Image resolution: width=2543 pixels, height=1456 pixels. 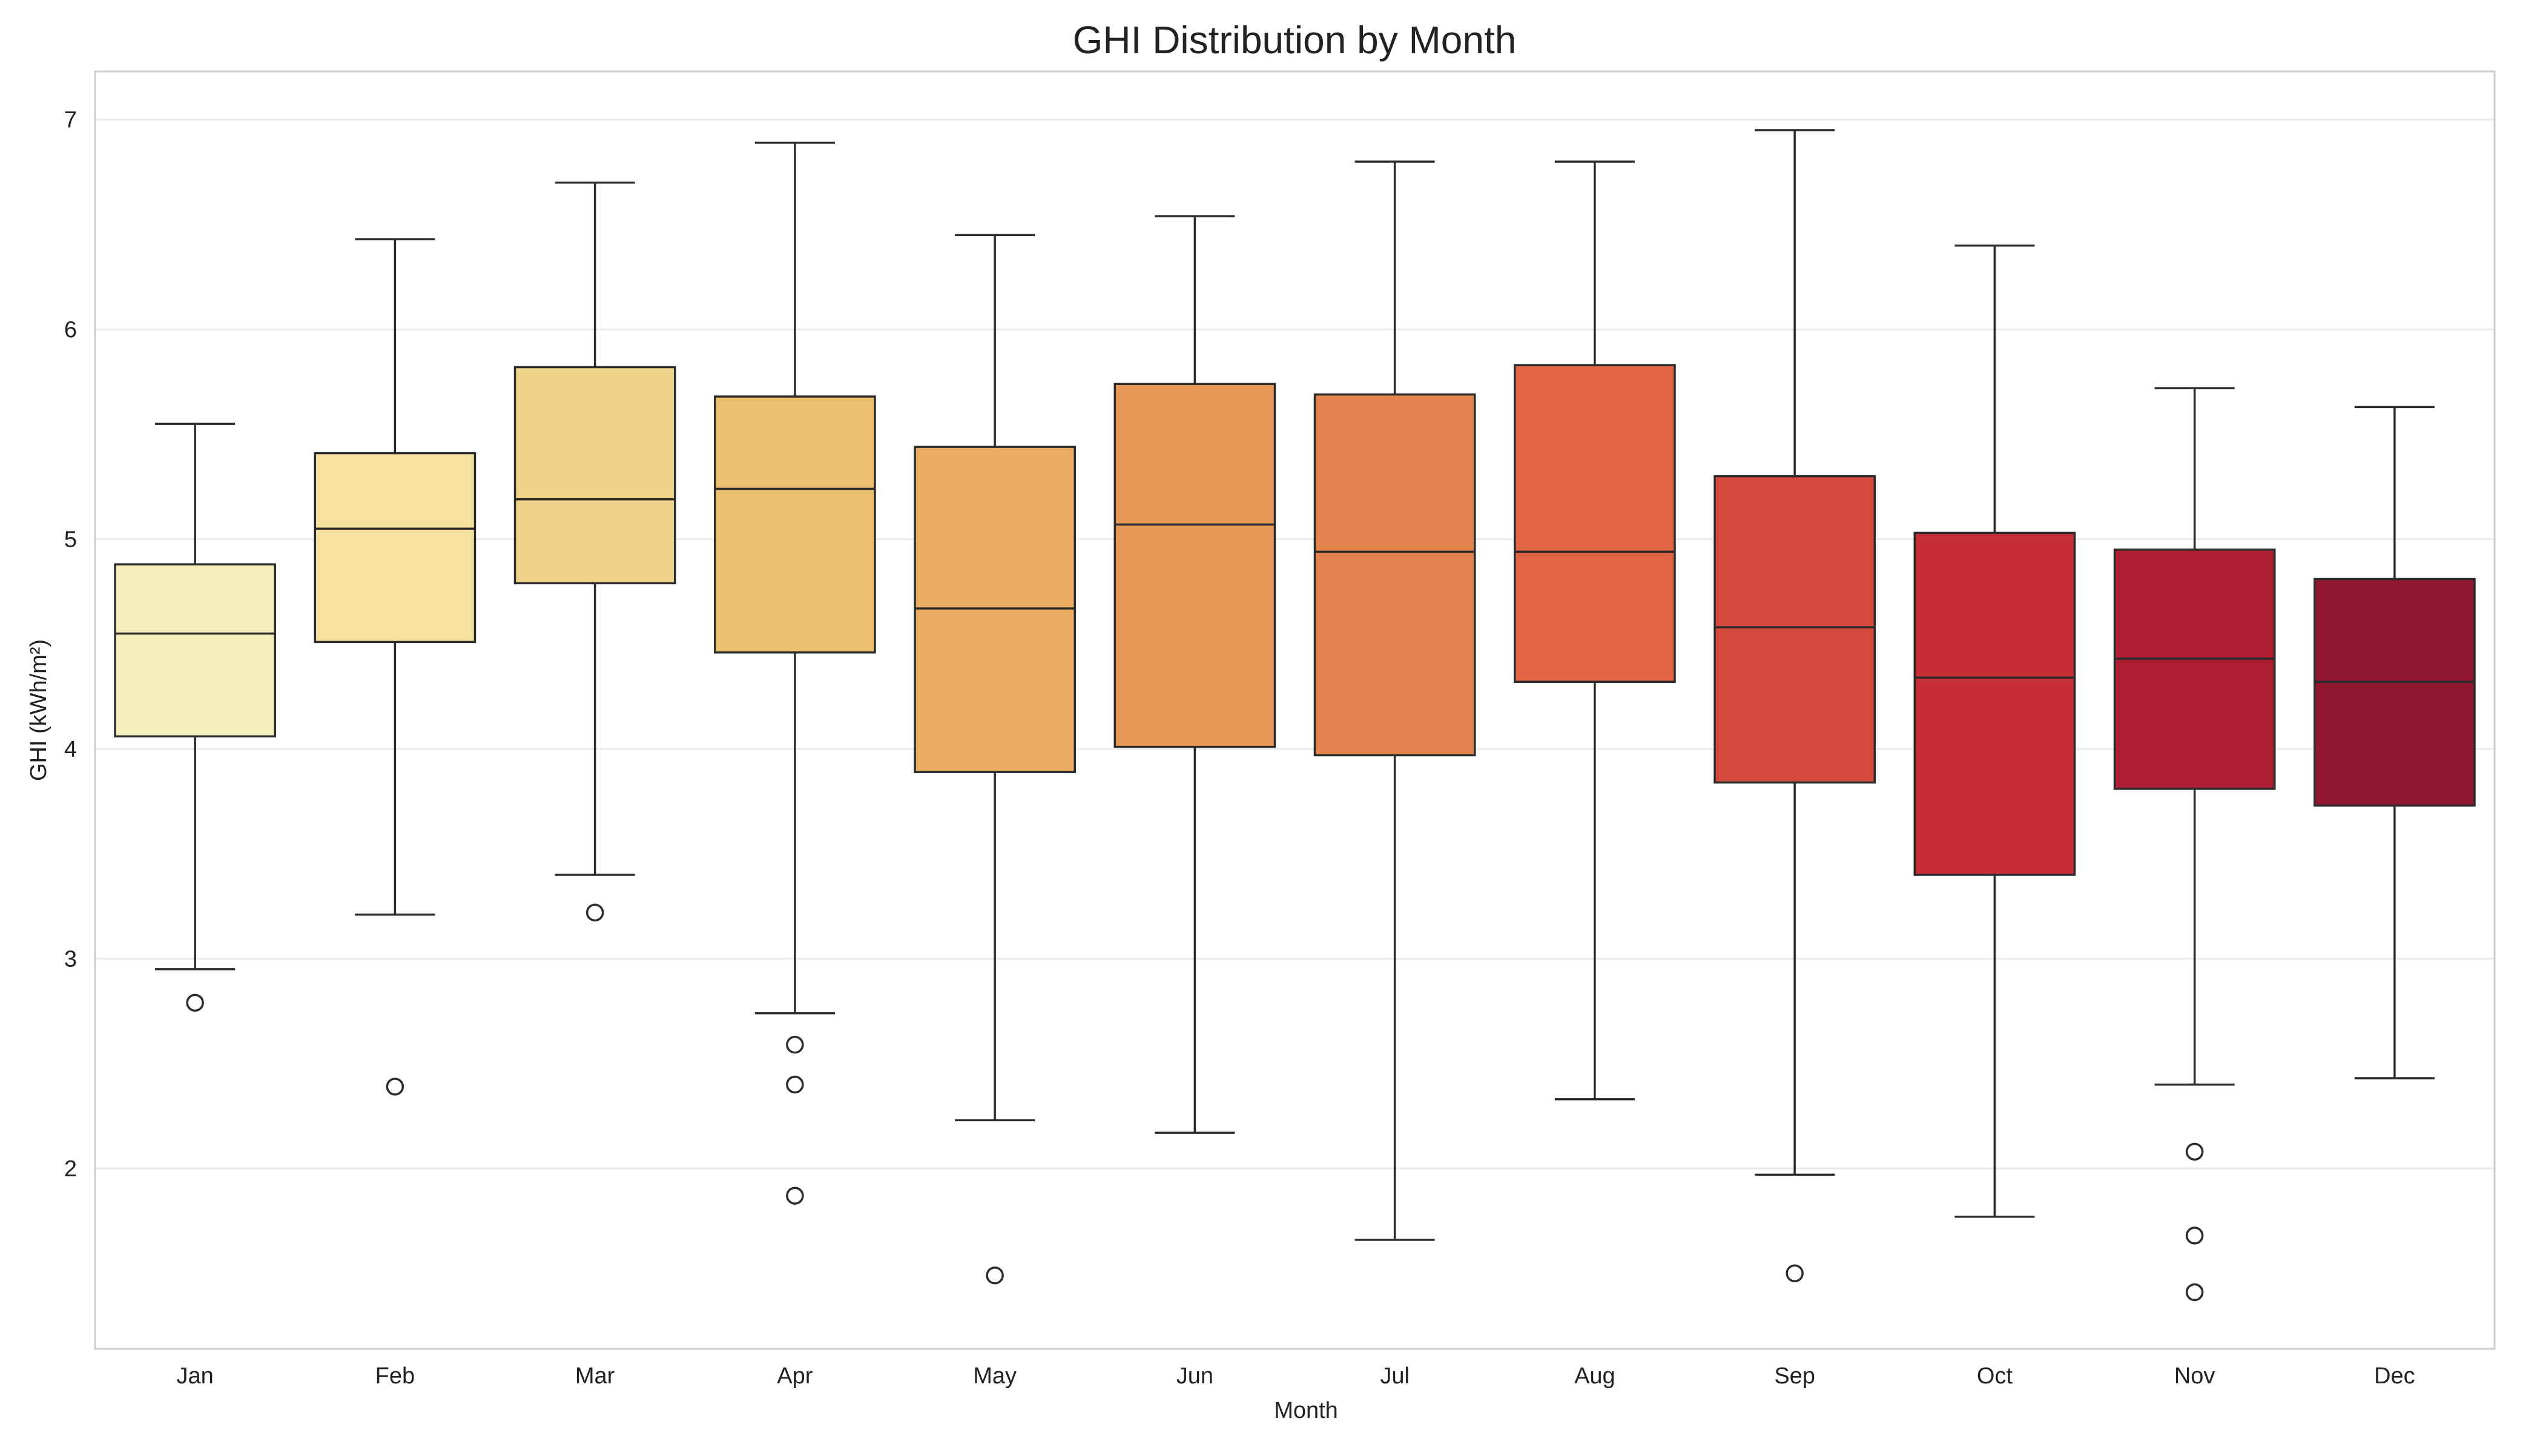 What do you see at coordinates (70, 120) in the screenshot?
I see `y-tick-label: 7` at bounding box center [70, 120].